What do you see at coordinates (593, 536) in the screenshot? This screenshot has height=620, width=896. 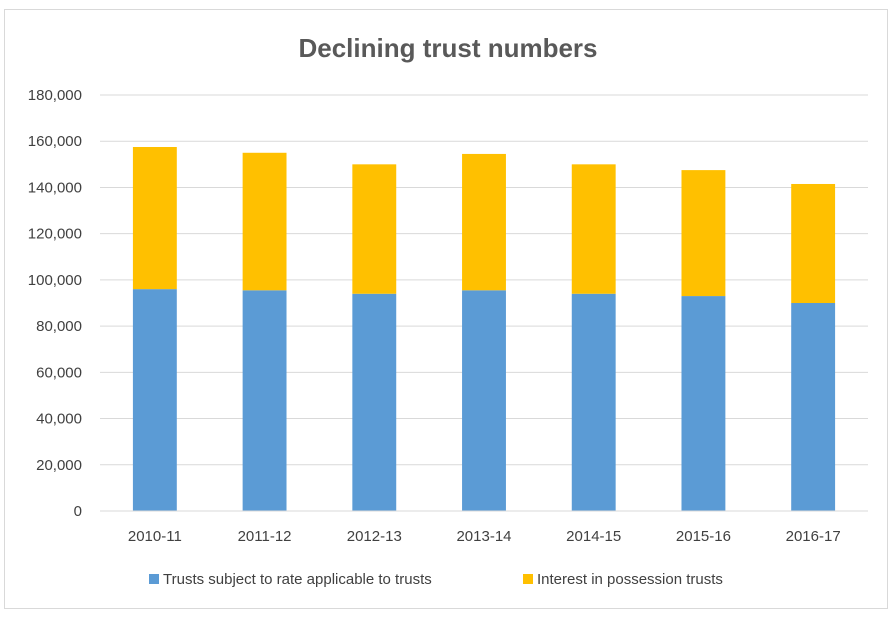 I see `x-tick-label: 2014-15` at bounding box center [593, 536].